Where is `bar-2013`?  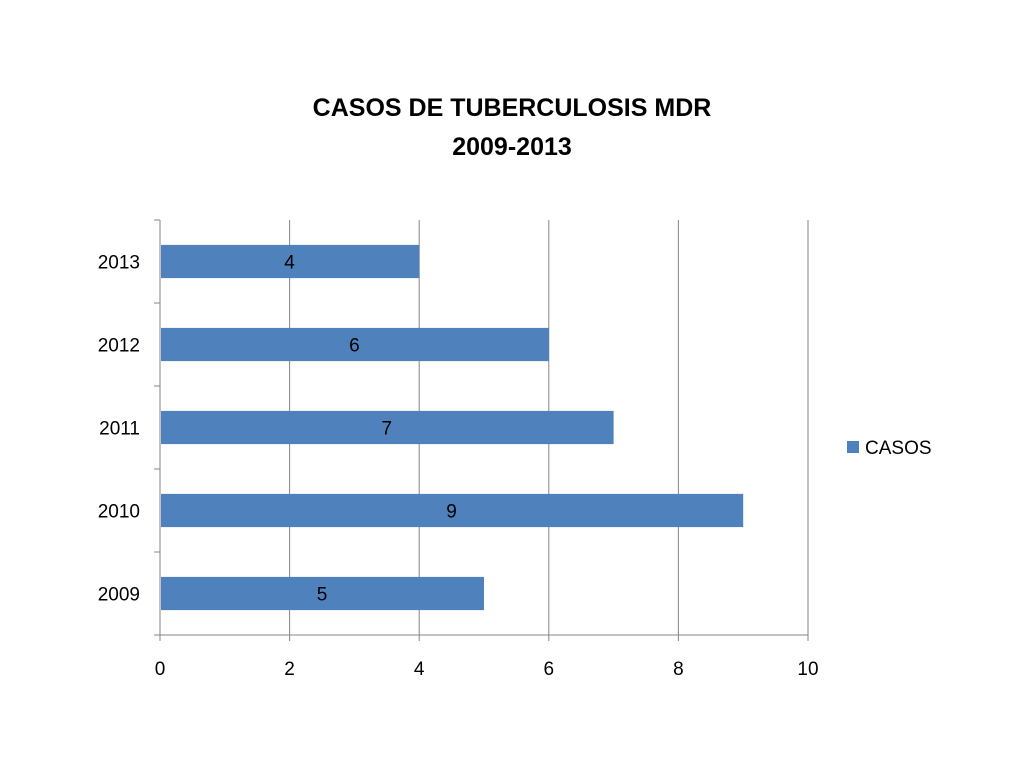 bar-2013 is located at coordinates (290, 261).